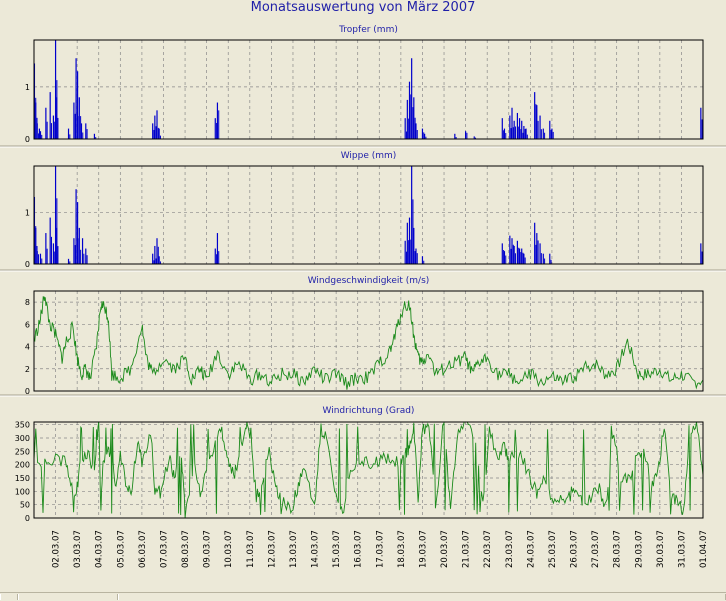 Image resolution: width=726 pixels, height=601 pixels. I want to click on x-tick-label: 11.03.07, so click(251, 549).